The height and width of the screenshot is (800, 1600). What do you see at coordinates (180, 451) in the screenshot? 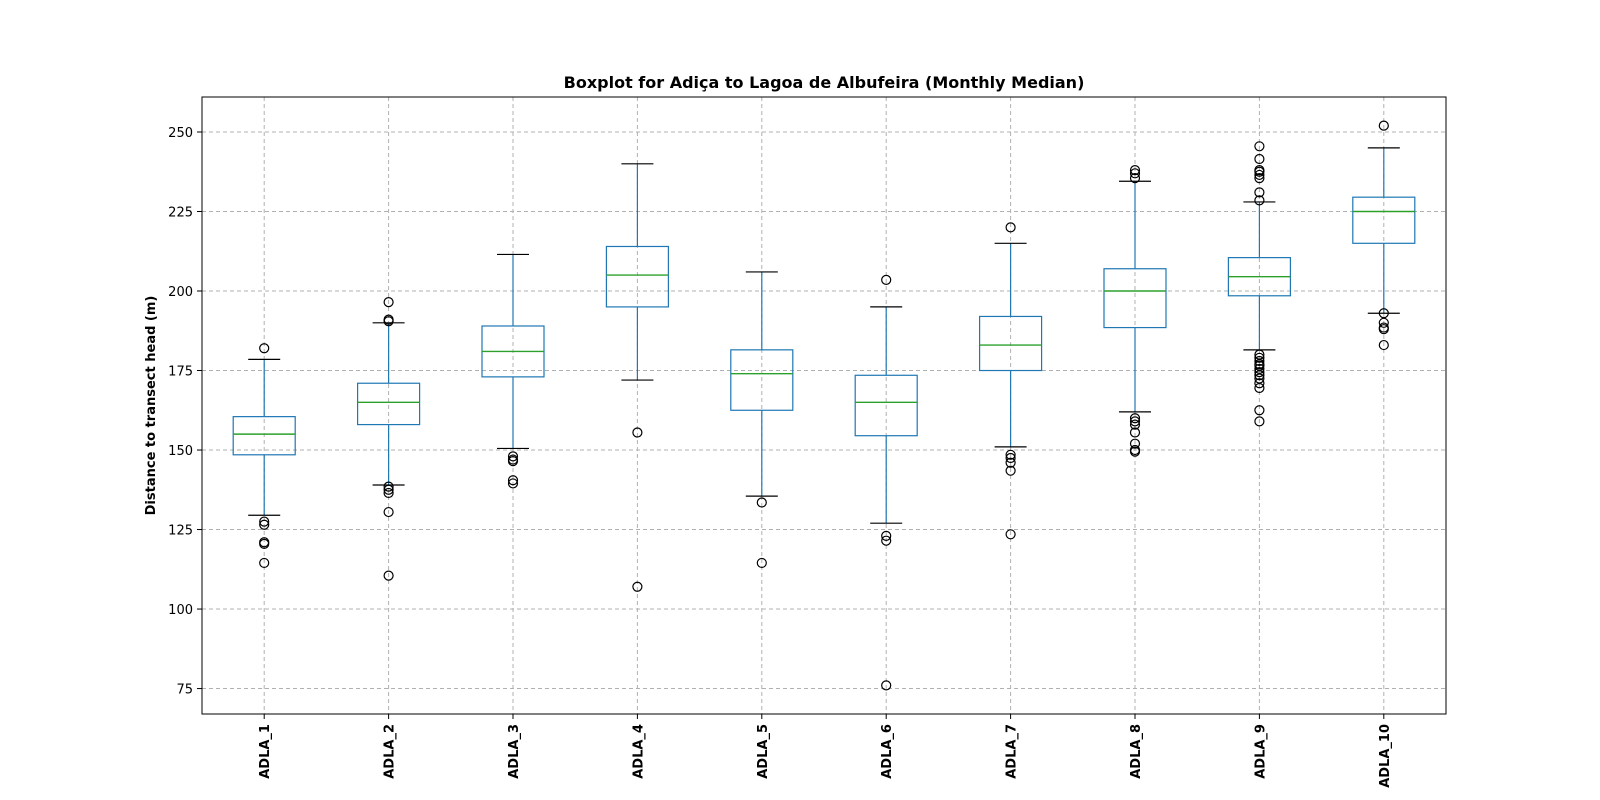
I see `y-tick-label: 150` at bounding box center [180, 451].